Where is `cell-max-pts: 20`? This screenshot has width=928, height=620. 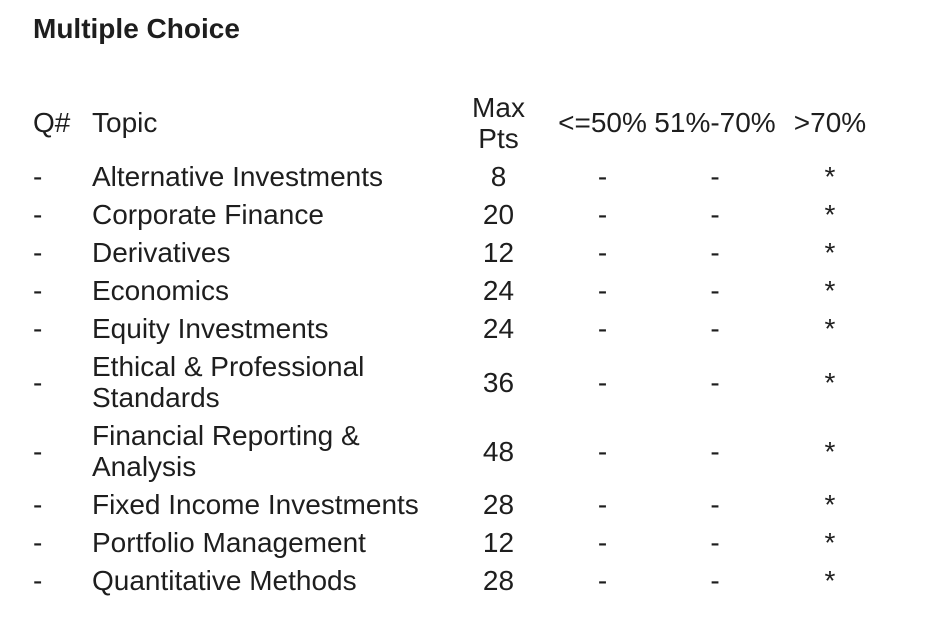 cell-max-pts: 20 is located at coordinates (498, 214).